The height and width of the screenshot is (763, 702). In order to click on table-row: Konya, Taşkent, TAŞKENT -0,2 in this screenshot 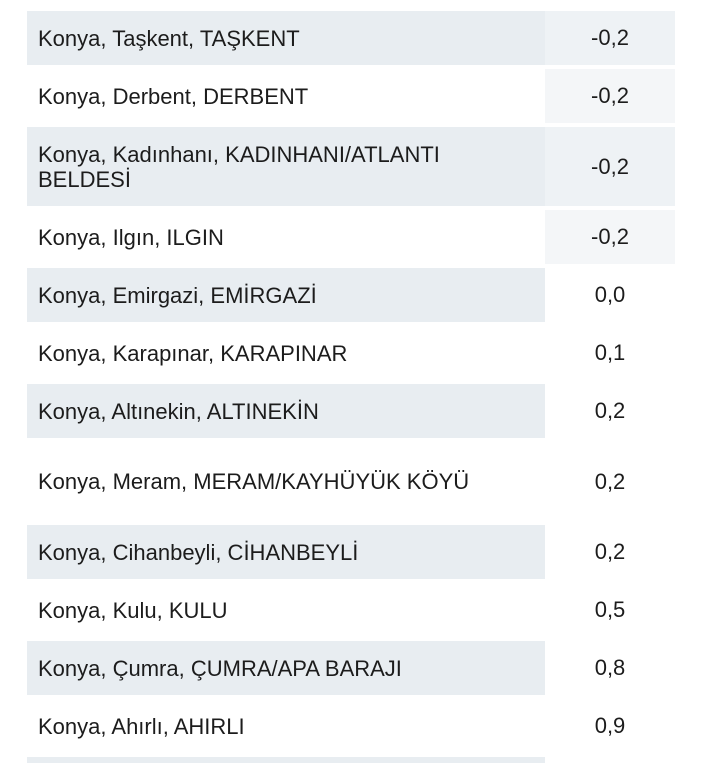, I will do `click(351, 38)`.